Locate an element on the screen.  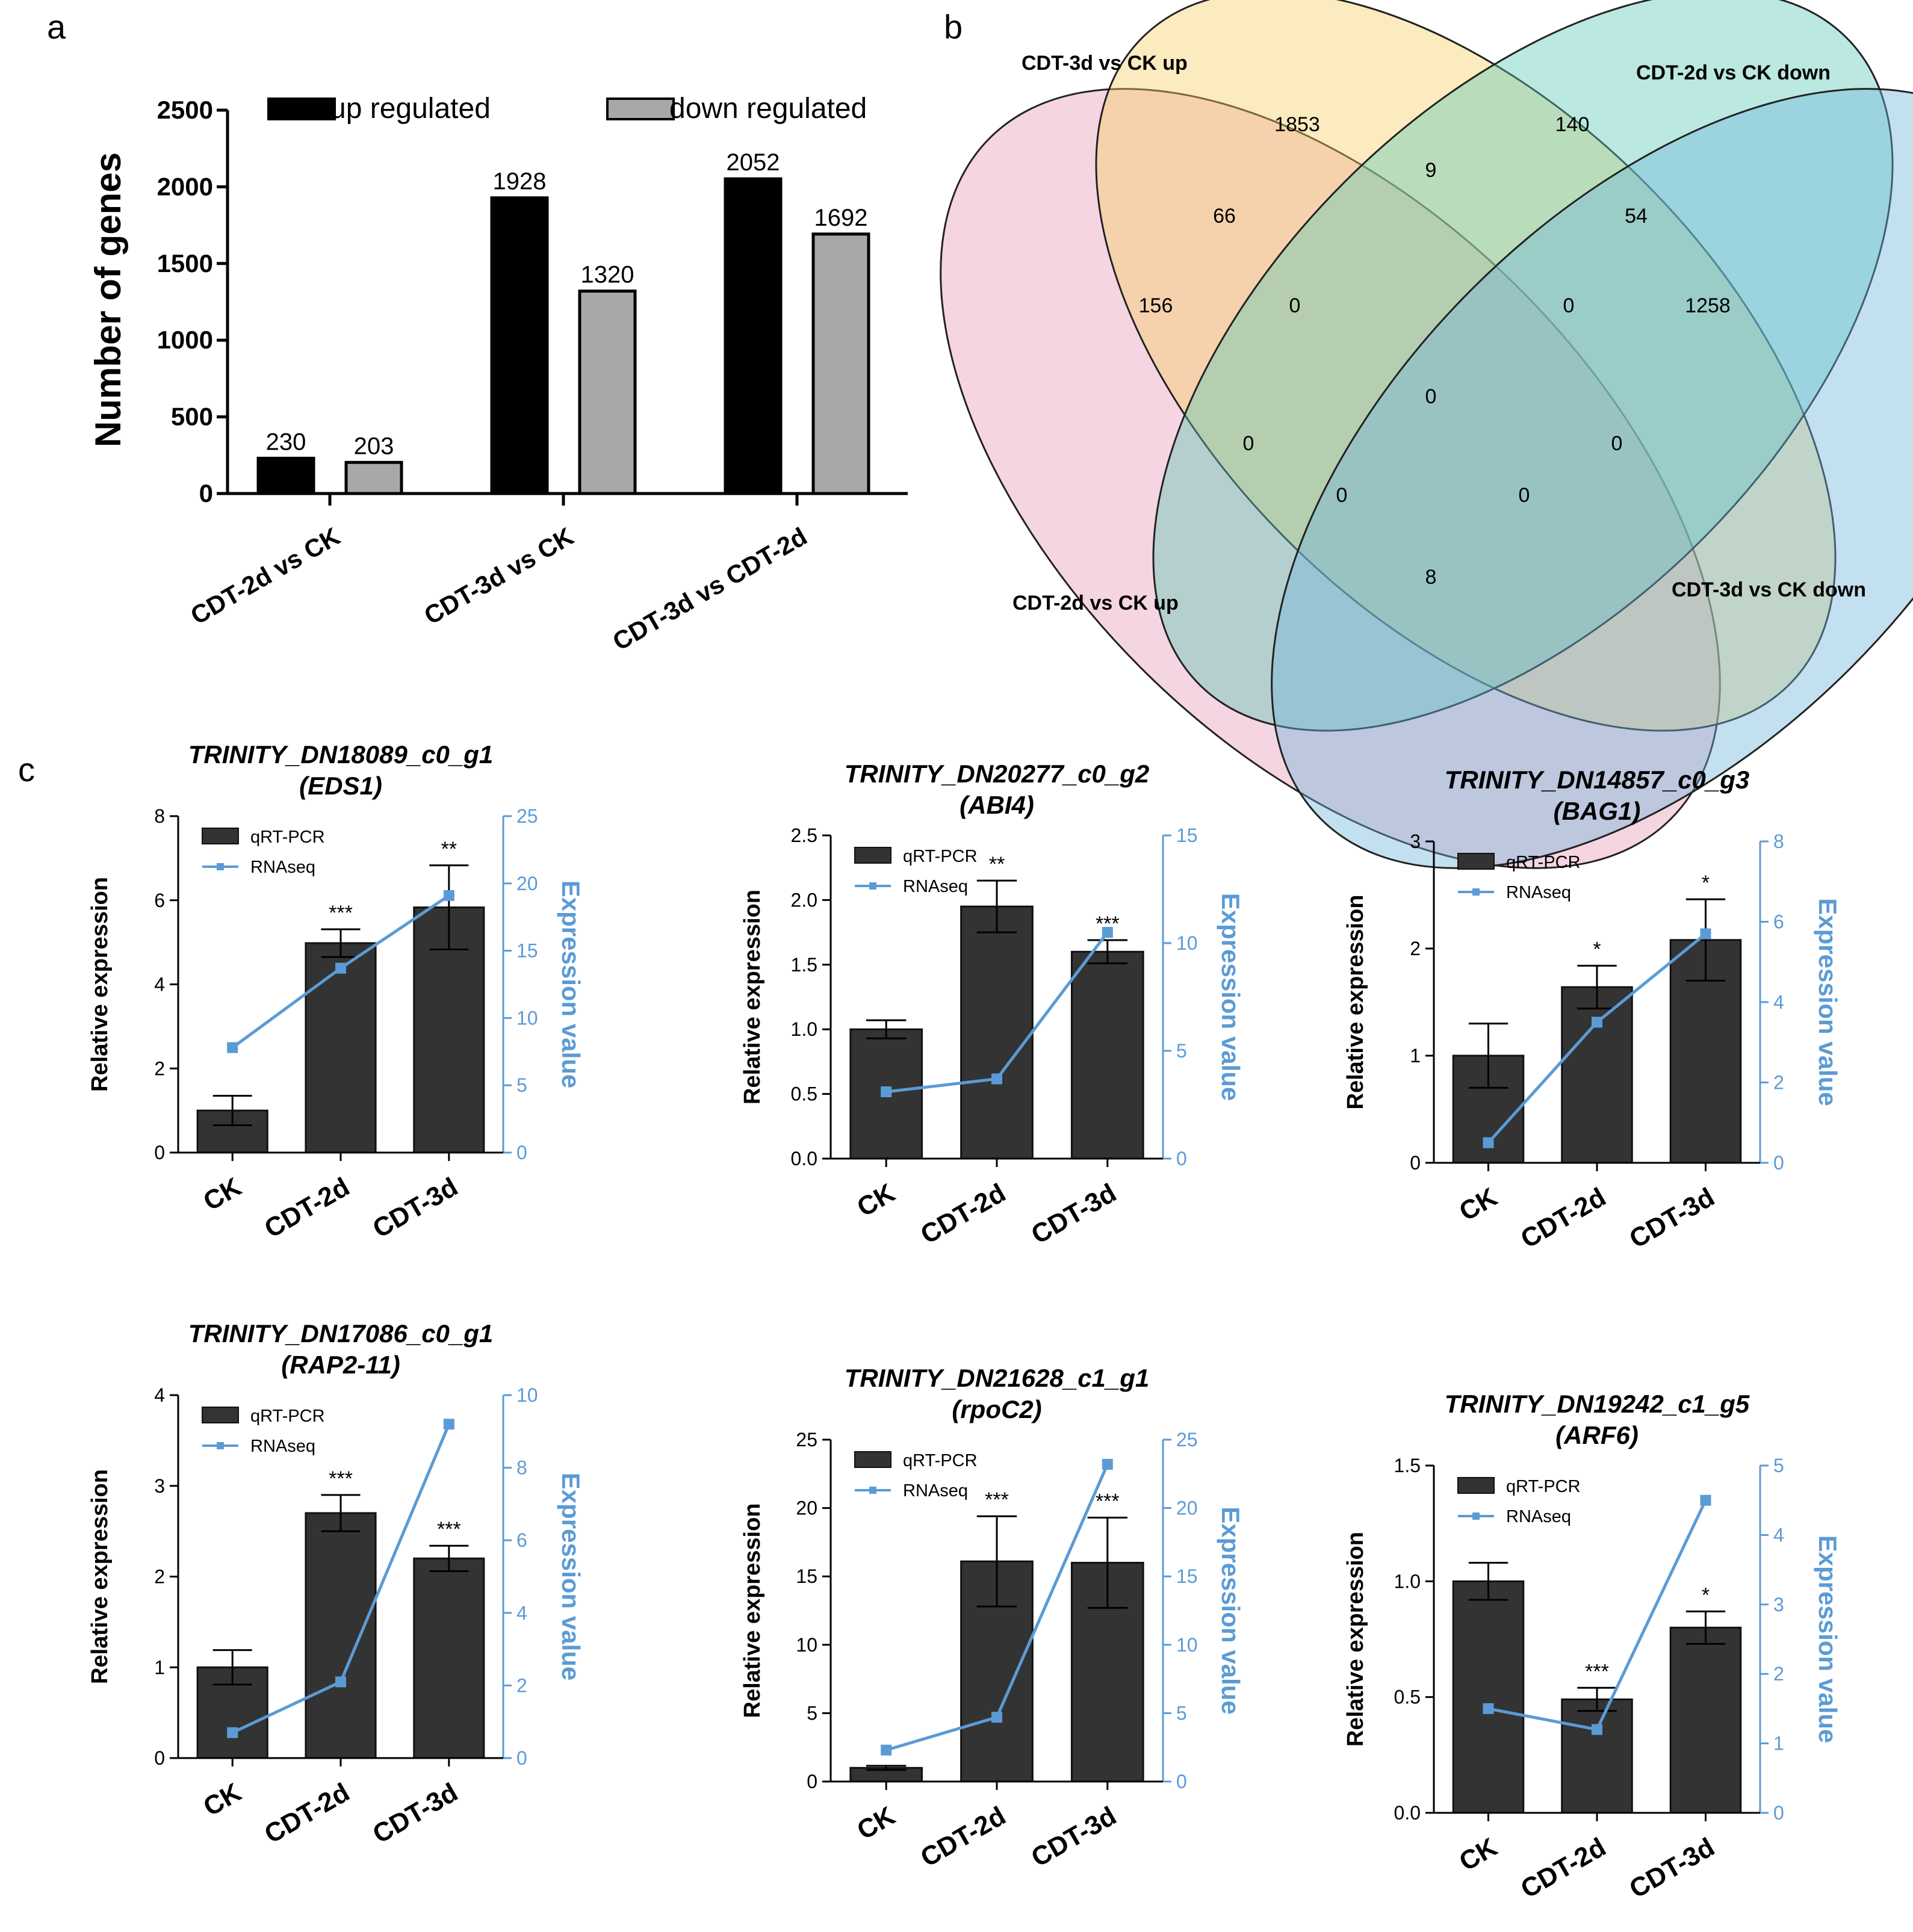
venn-ellipse-3d-down is located at coordinates (1592, 478).